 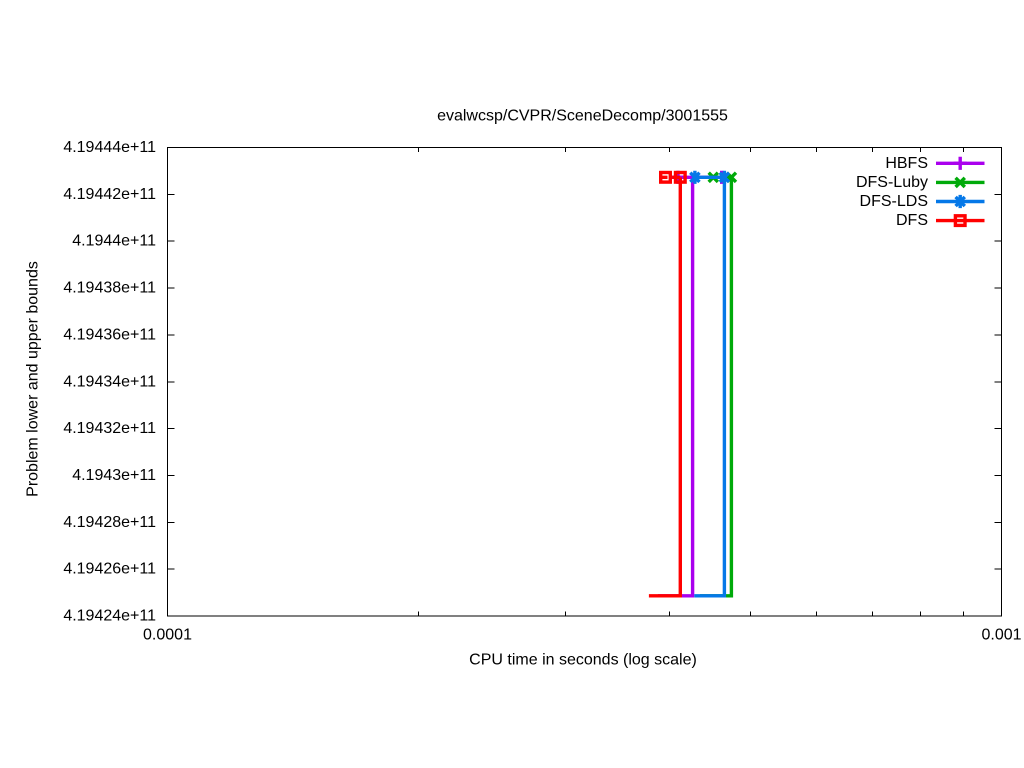 What do you see at coordinates (912, 220) in the screenshot?
I see `svg-text: DFS` at bounding box center [912, 220].